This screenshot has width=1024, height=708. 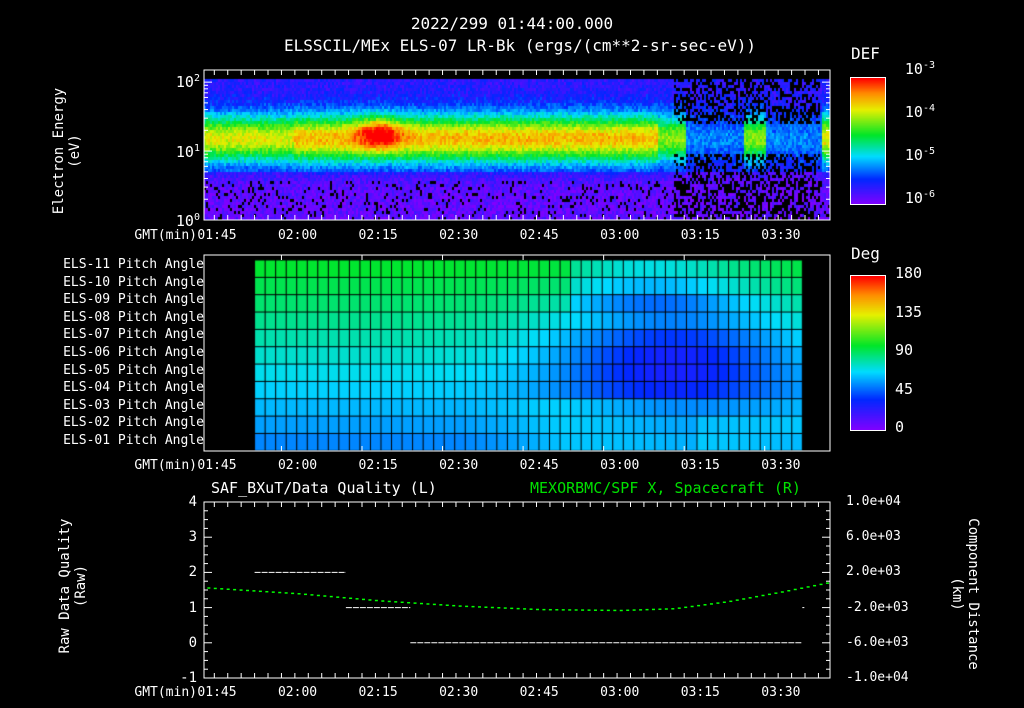 I want to click on left-axis-tick: 0, so click(x=192, y=642).